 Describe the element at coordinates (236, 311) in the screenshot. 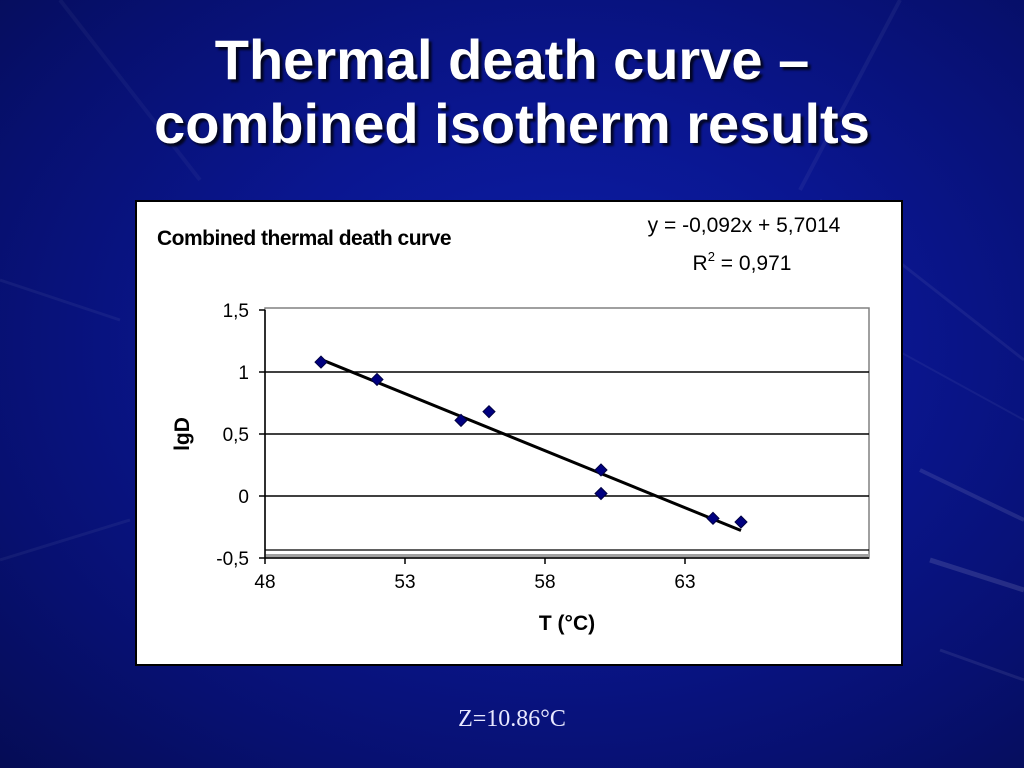

I see `y-tick-label: 1,5` at that location.